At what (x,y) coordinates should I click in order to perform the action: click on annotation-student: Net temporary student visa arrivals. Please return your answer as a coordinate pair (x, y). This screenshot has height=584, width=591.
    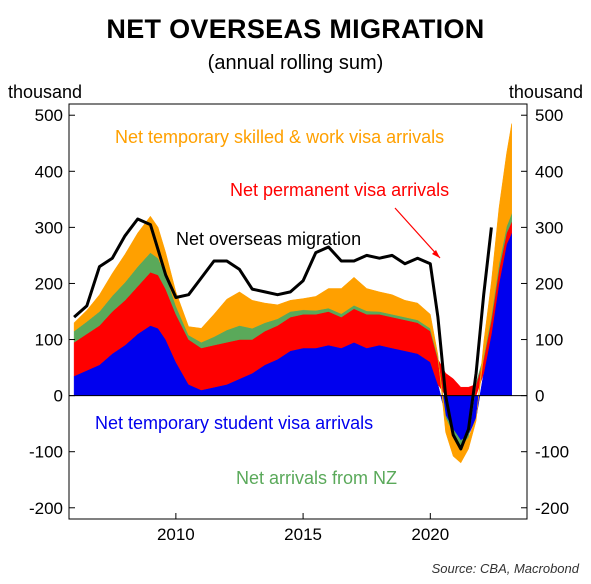
    Looking at the image, I should click on (234, 423).